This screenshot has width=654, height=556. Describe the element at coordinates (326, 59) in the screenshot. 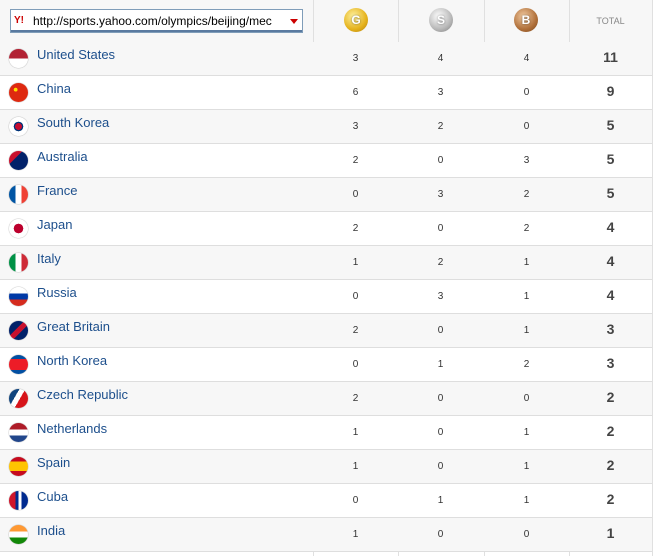

I see `table-row: United States 3 4 4 11` at that location.